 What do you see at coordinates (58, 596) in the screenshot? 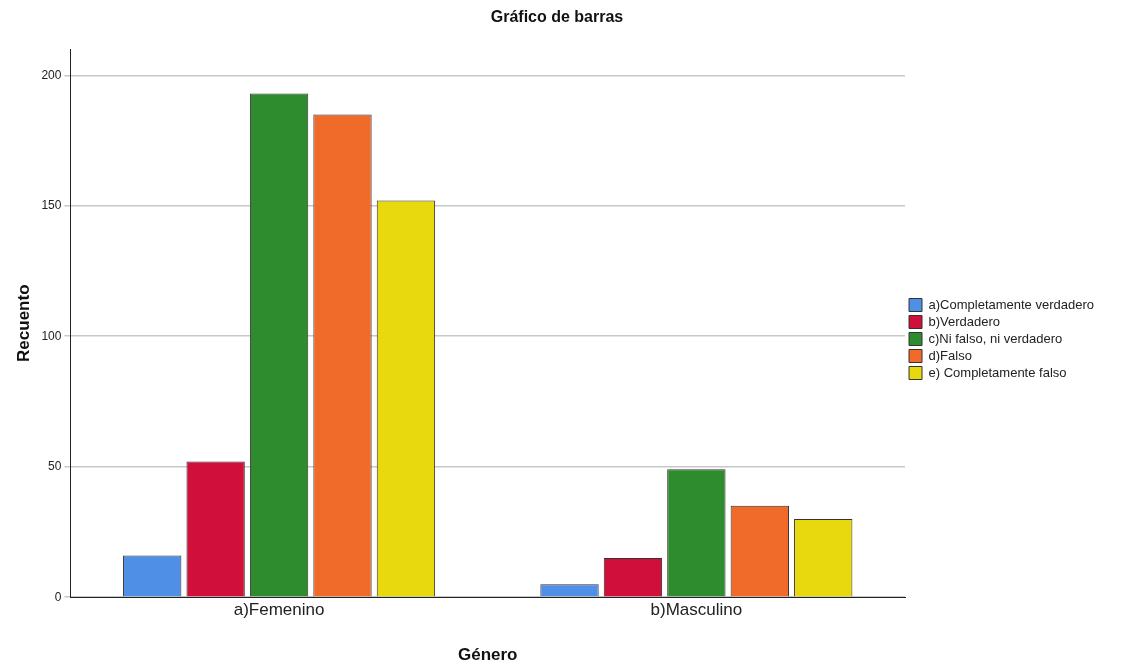
I see `y-tick-label: 0` at bounding box center [58, 596].